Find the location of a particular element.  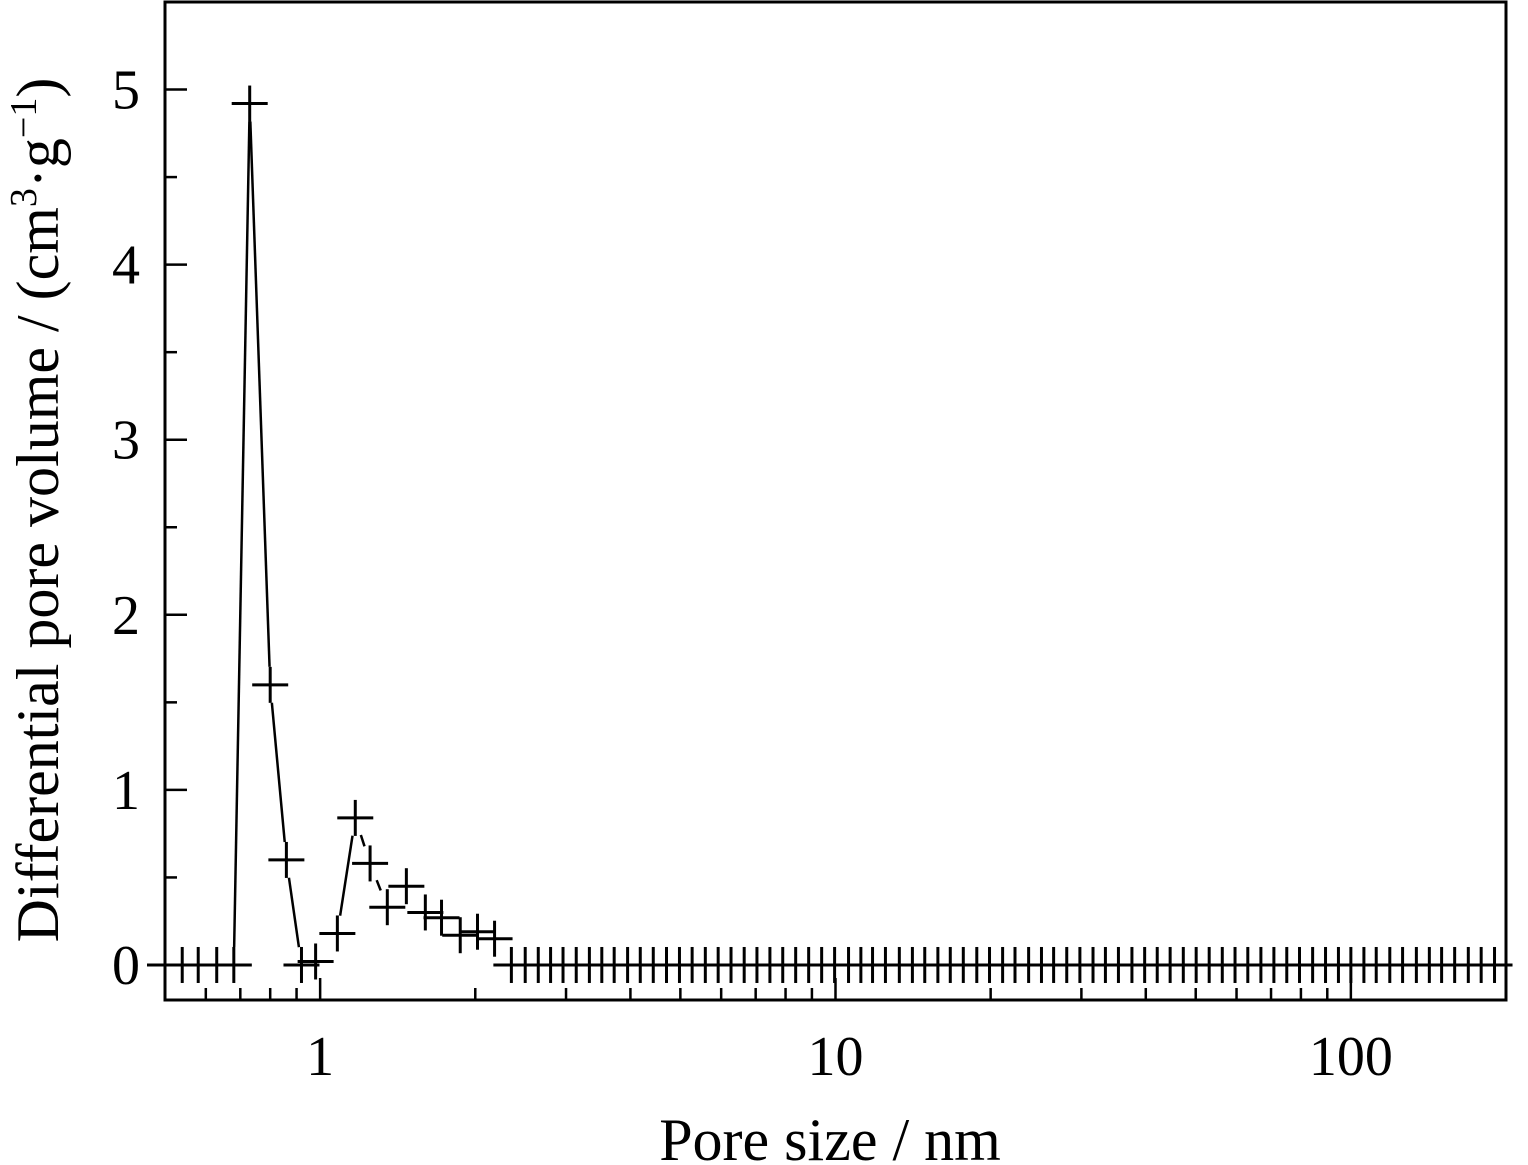

x-tick-labels: 1 10 100 is located at coordinates (849, 1057).